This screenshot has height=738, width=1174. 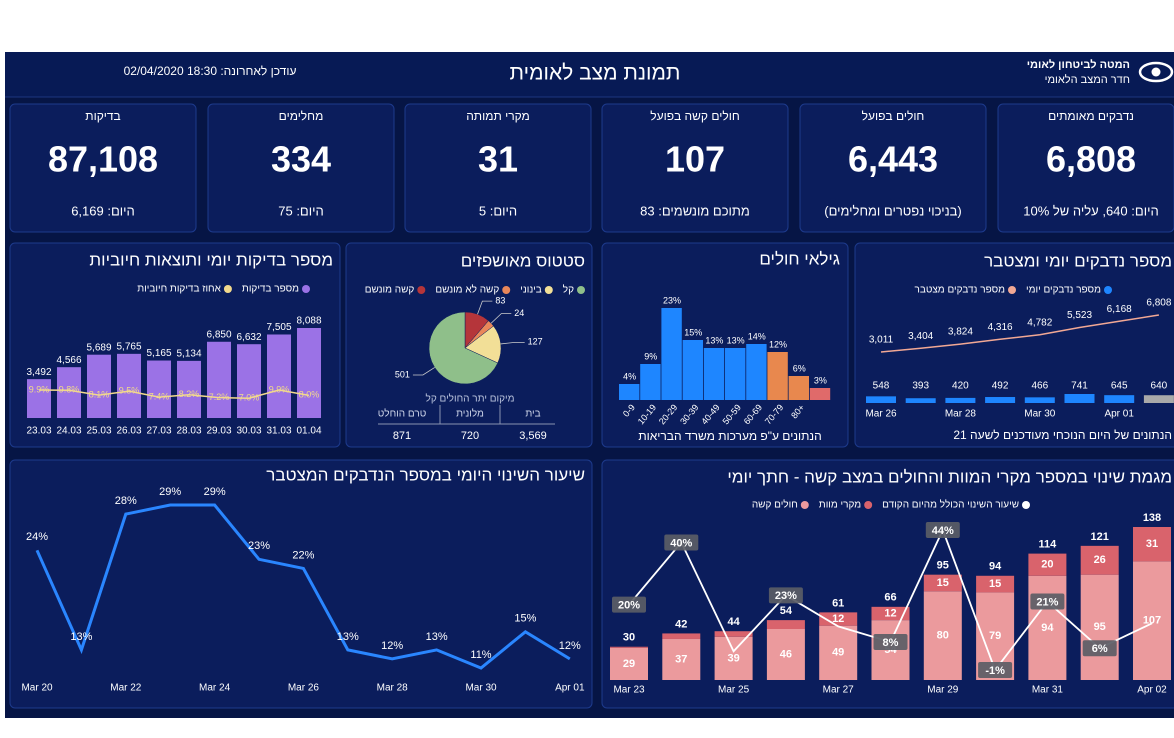 What do you see at coordinates (681, 624) in the screenshot?
I see `total-label: 42` at bounding box center [681, 624].